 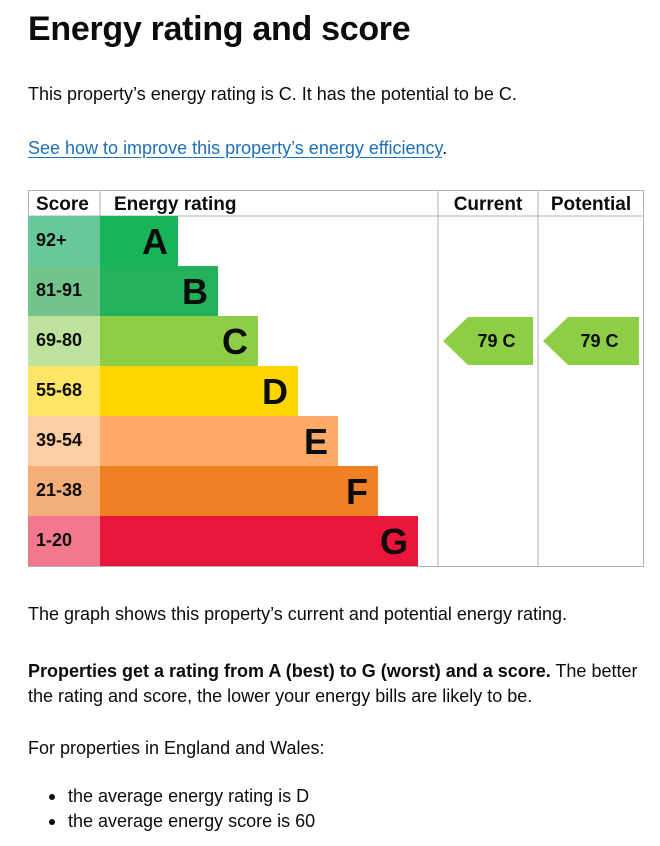 I want to click on current-rating-label: 79 C, so click(x=496, y=341).